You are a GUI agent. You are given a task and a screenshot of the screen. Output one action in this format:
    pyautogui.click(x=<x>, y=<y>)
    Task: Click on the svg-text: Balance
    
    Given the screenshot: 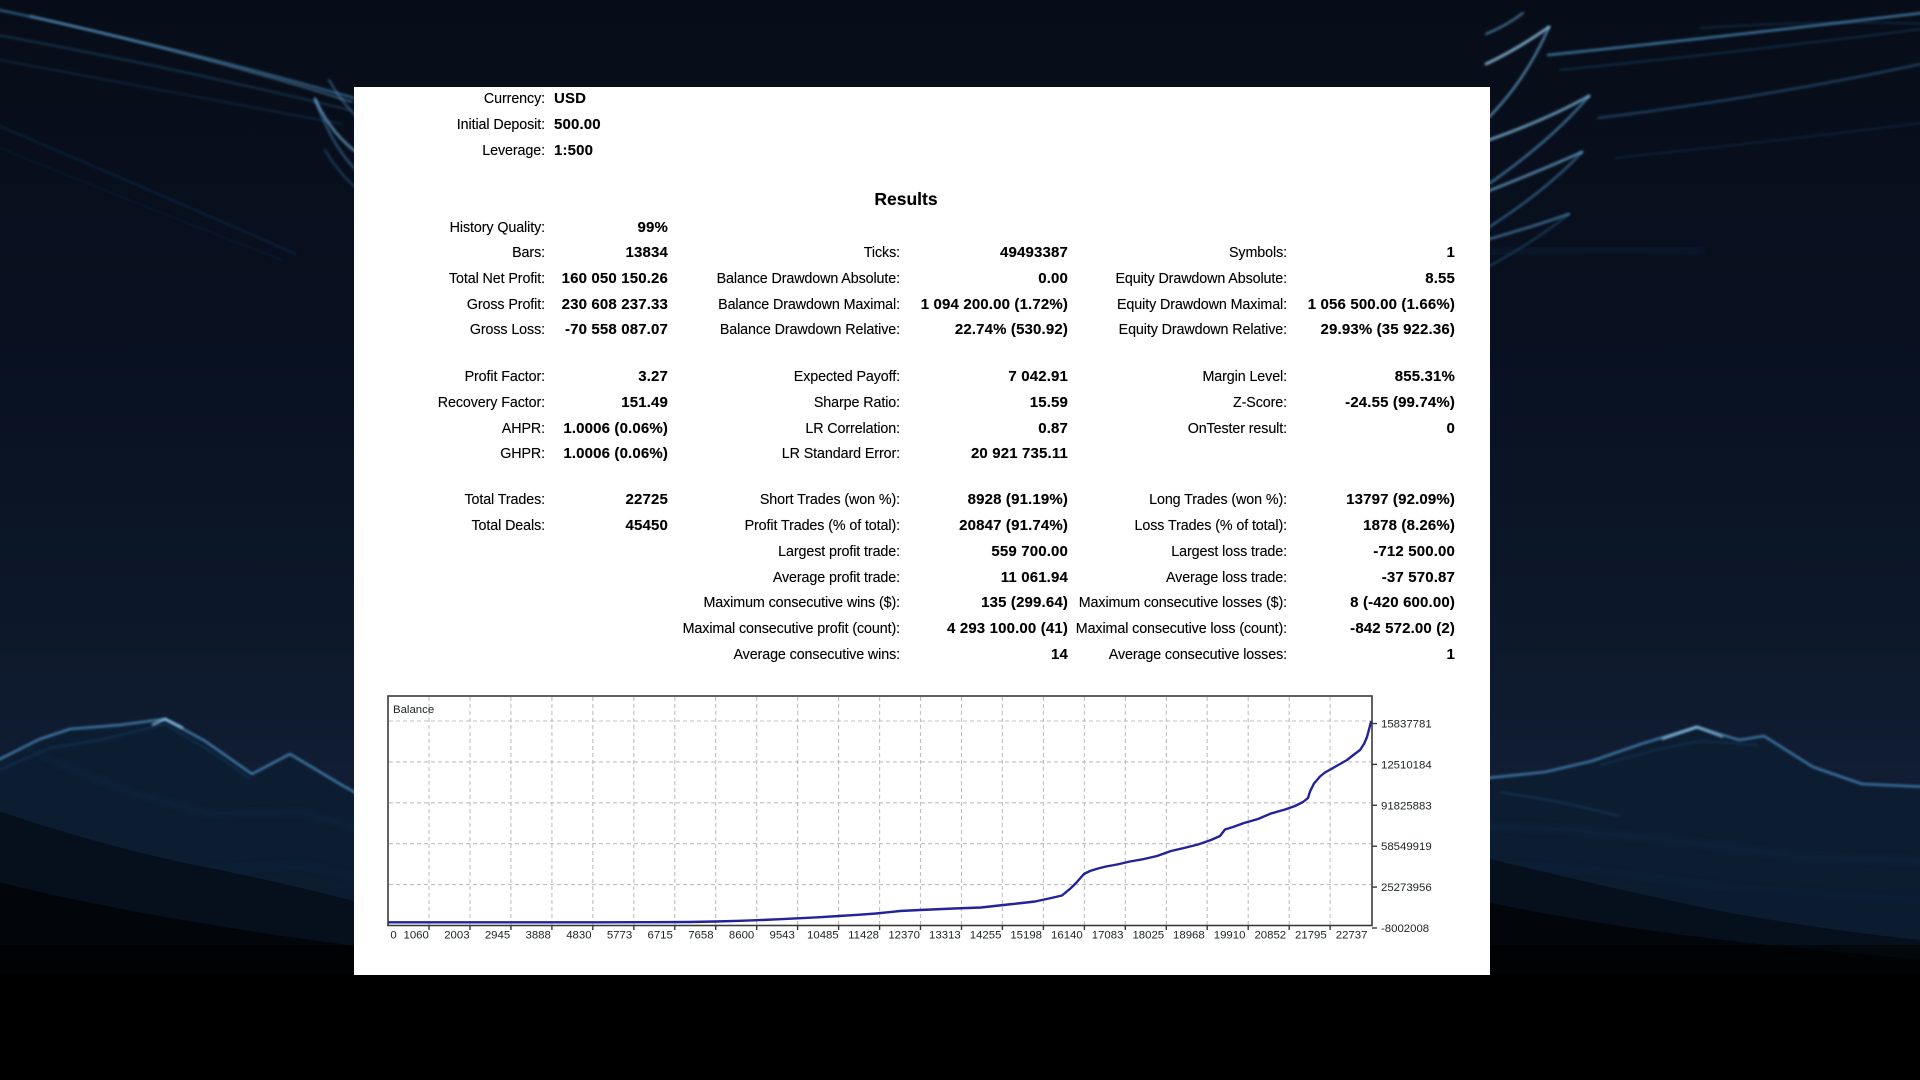 What is the action you would take?
    pyautogui.click(x=413, y=710)
    